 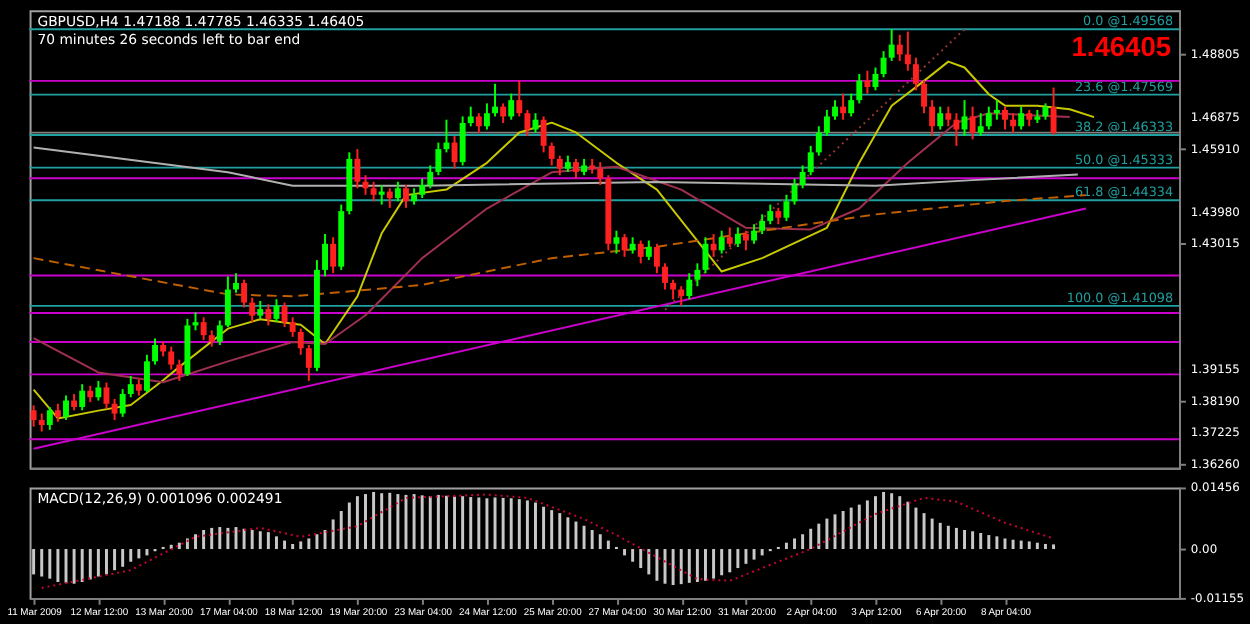 What do you see at coordinates (1121, 46) in the screenshot?
I see `annotation: 1.46405` at bounding box center [1121, 46].